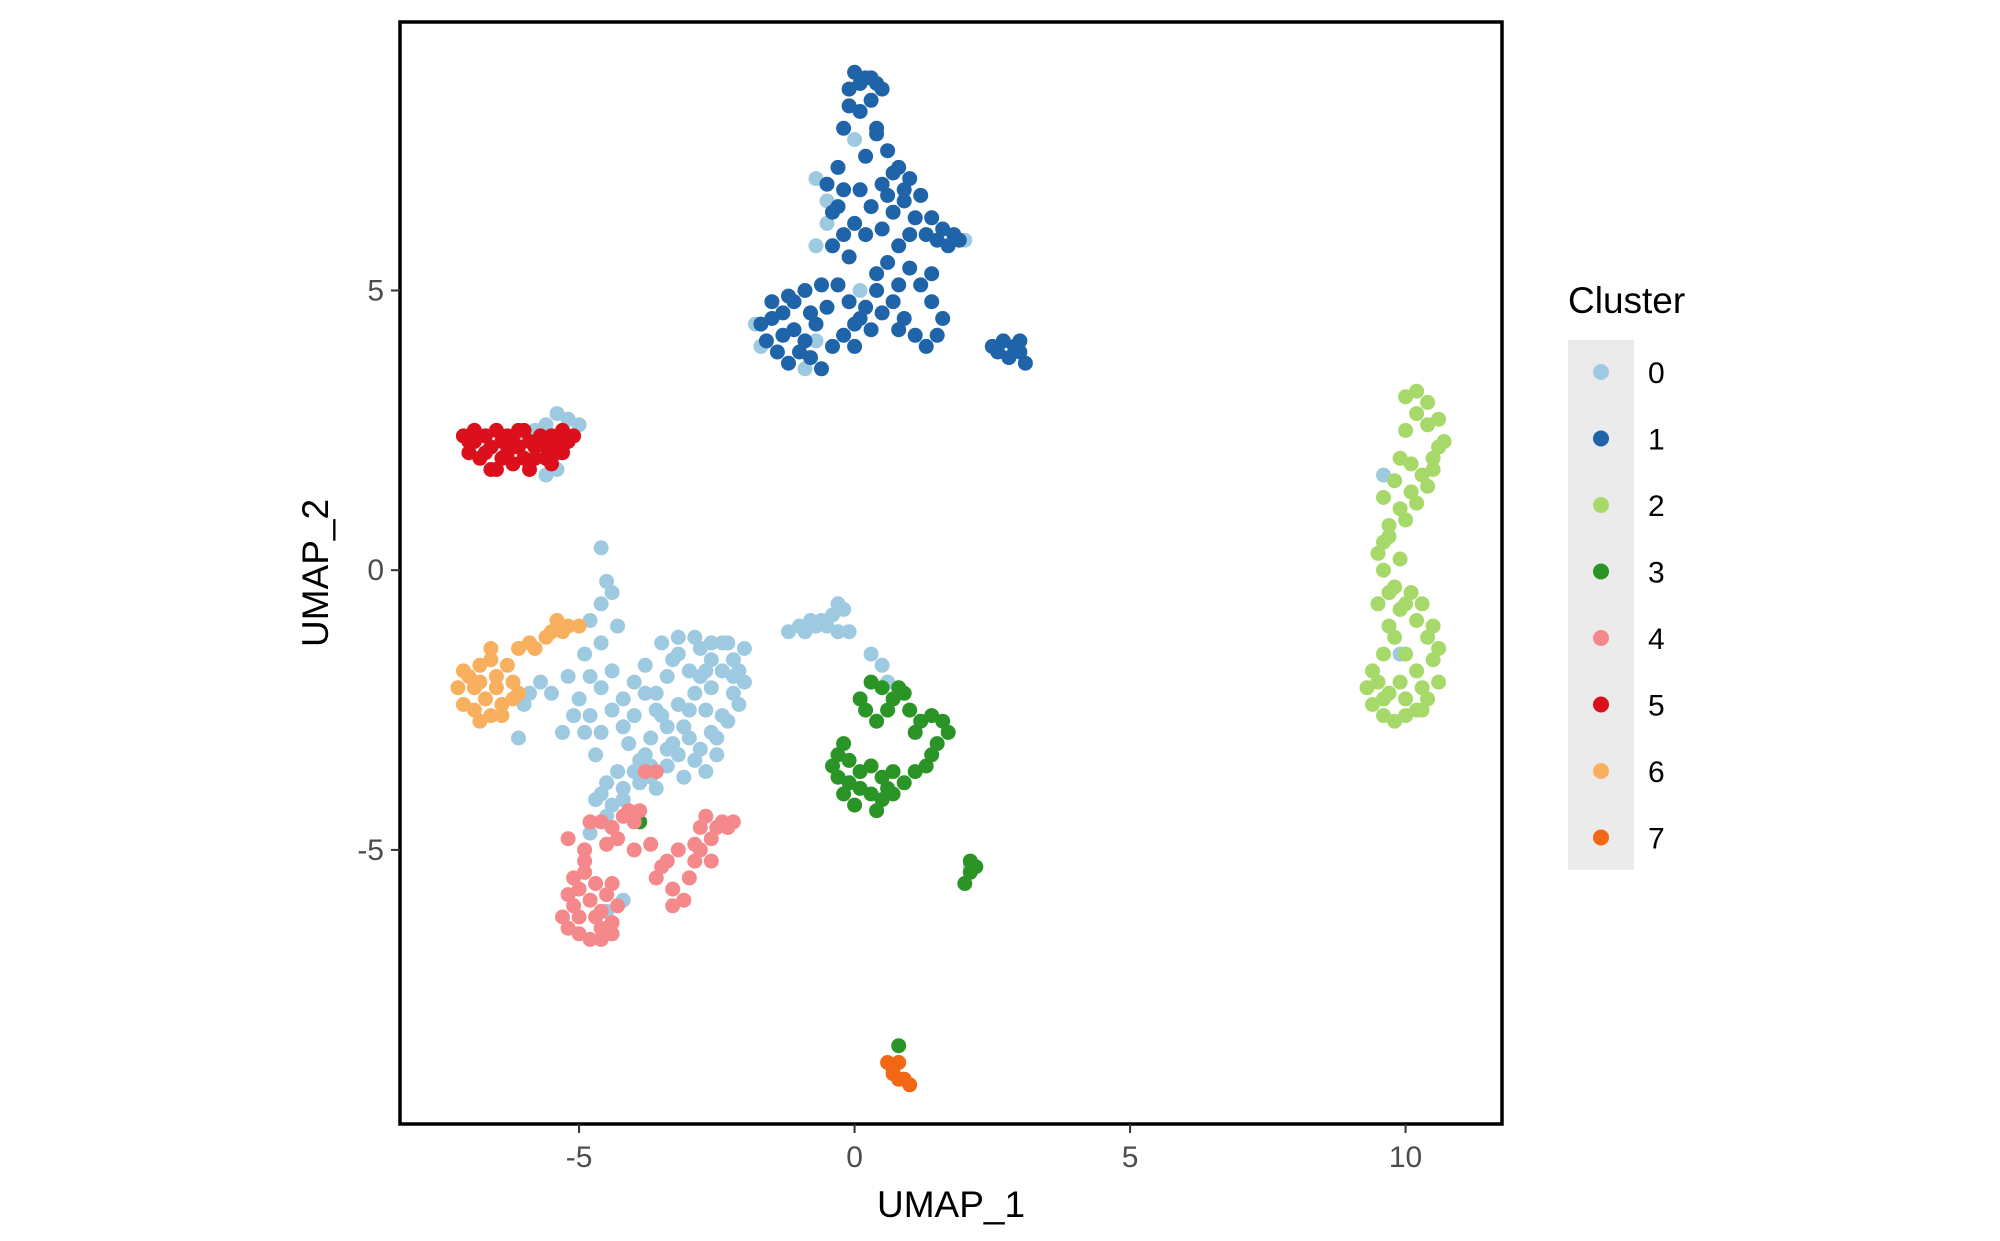 The image size is (2000, 1241). What do you see at coordinates (951, 1204) in the screenshot?
I see `x-axis-title: UMAP_1` at bounding box center [951, 1204].